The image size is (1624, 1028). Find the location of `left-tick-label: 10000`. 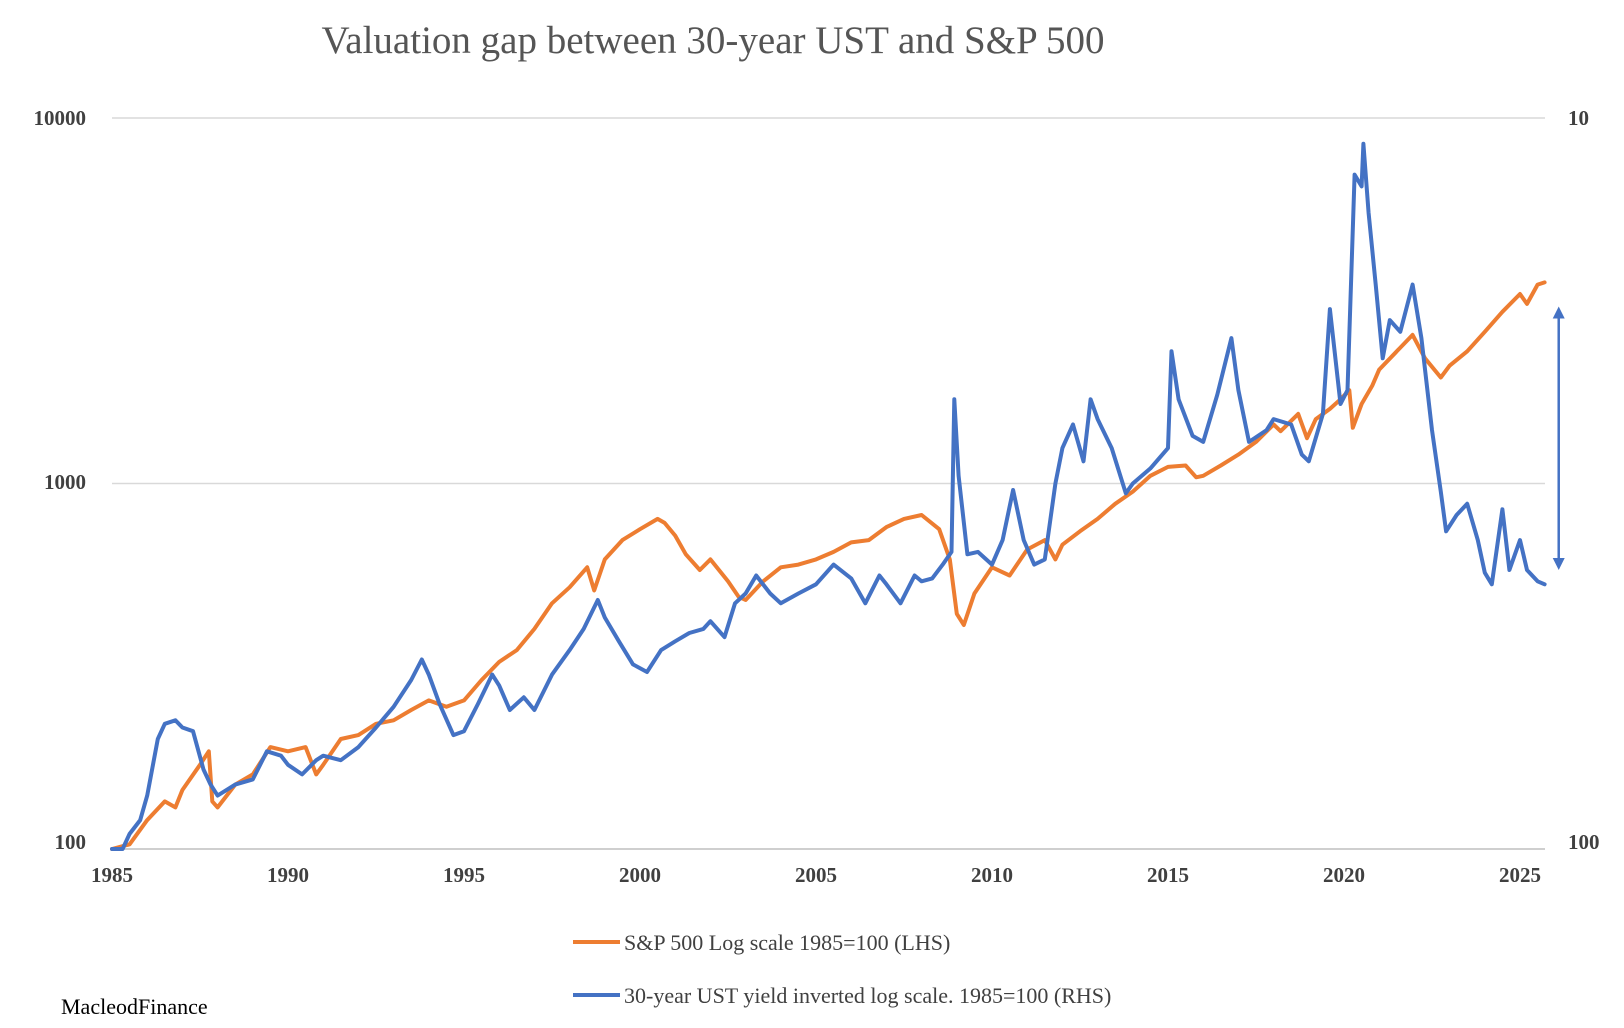

left-tick-label: 10000 is located at coordinates (60, 118).